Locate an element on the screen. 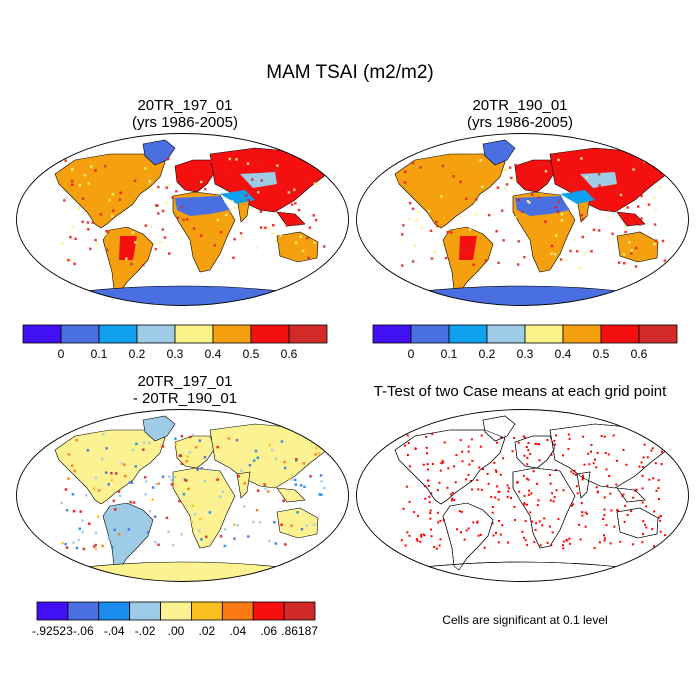  map-difference is located at coordinates (182, 495).